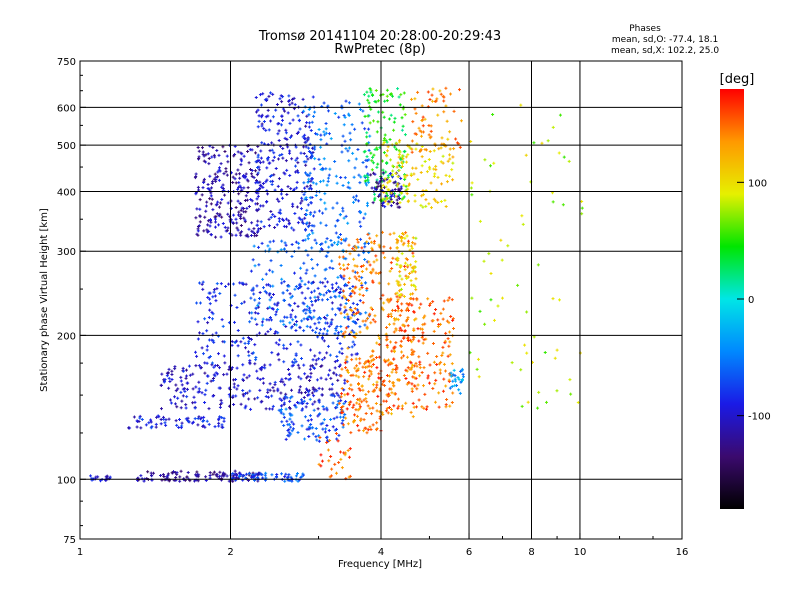 This screenshot has height=600, width=800. Describe the element at coordinates (69, 540) in the screenshot. I see `y-tick-label: 75` at that location.